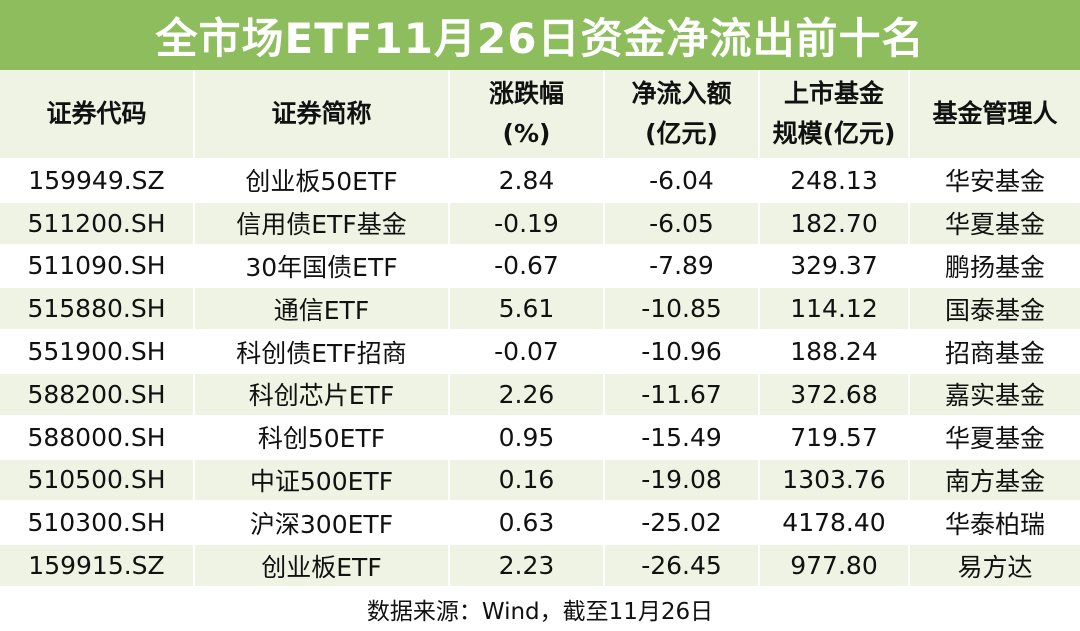 This screenshot has height=631, width=1080. I want to click on table-cell: 国泰基金, so click(995, 310).